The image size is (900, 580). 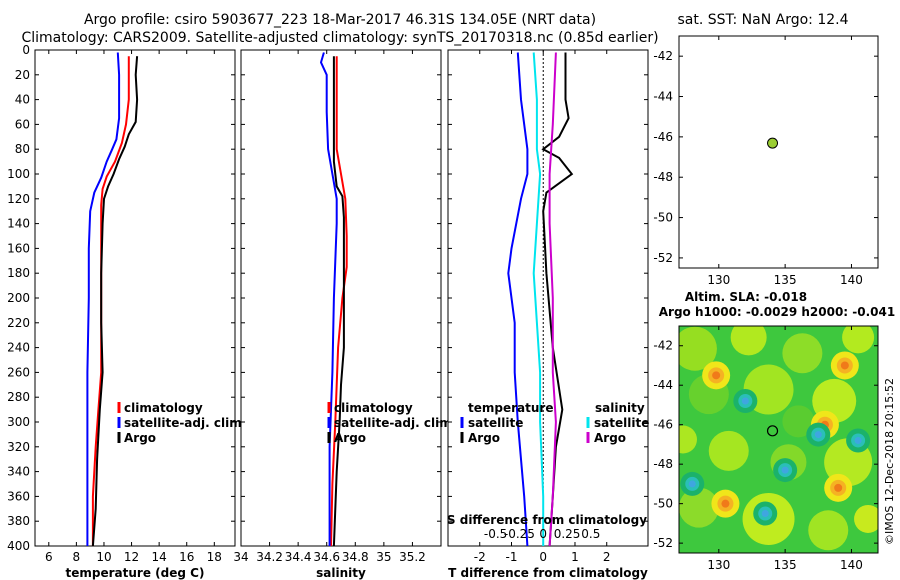 I want to click on temperature-xtick-label: 16, so click(x=186, y=557).